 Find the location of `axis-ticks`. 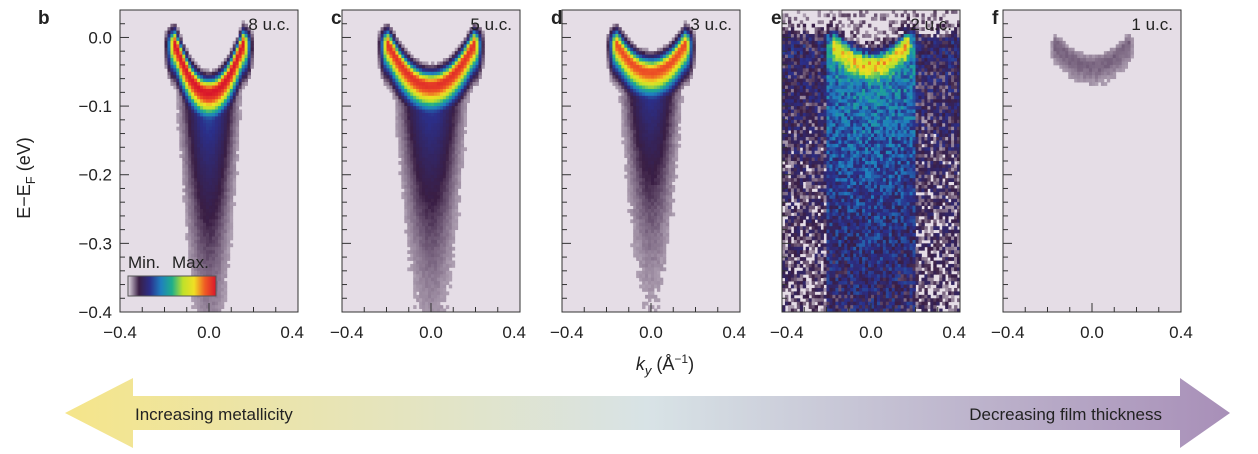

axis-ticks is located at coordinates (431, 161).